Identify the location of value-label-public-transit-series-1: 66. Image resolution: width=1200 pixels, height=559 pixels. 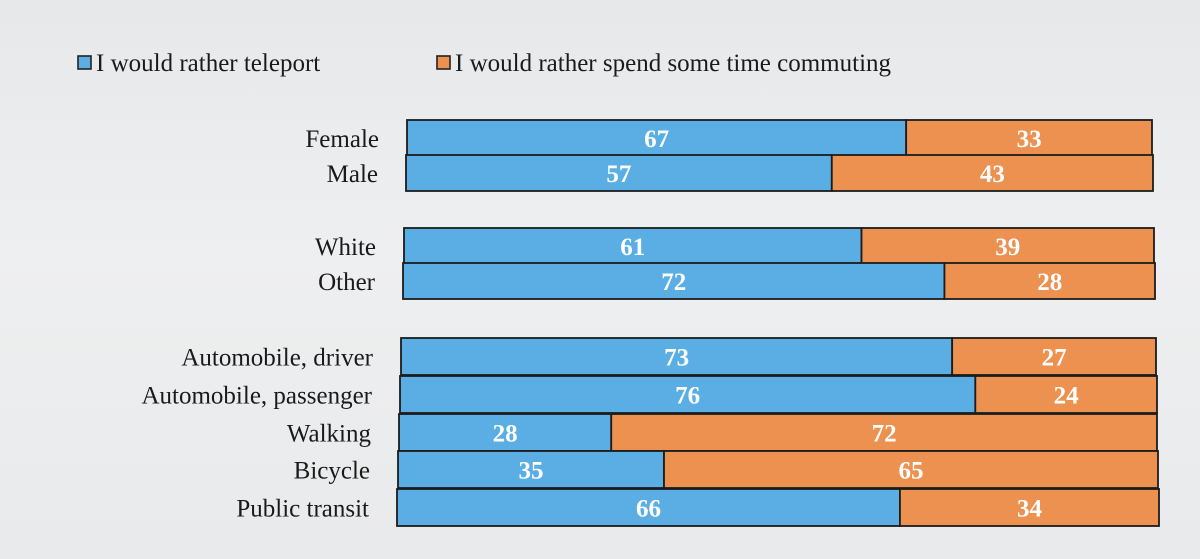
(648, 509).